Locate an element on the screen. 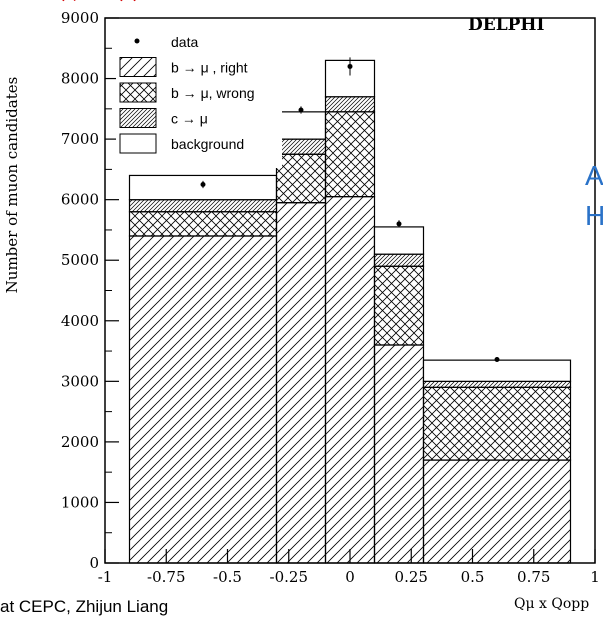 This screenshot has height=617, width=603. y-tick-label: 5000 is located at coordinates (80, 260).